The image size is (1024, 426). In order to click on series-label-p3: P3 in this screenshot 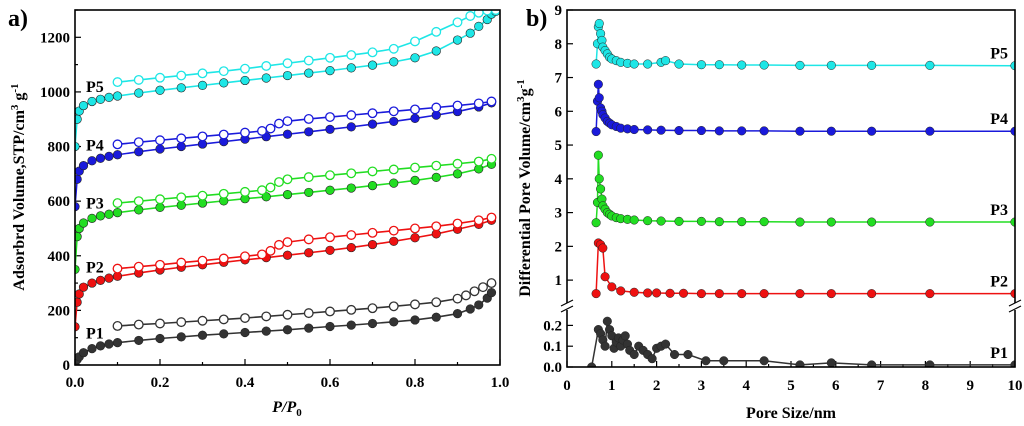, I will do `click(95, 204)`.